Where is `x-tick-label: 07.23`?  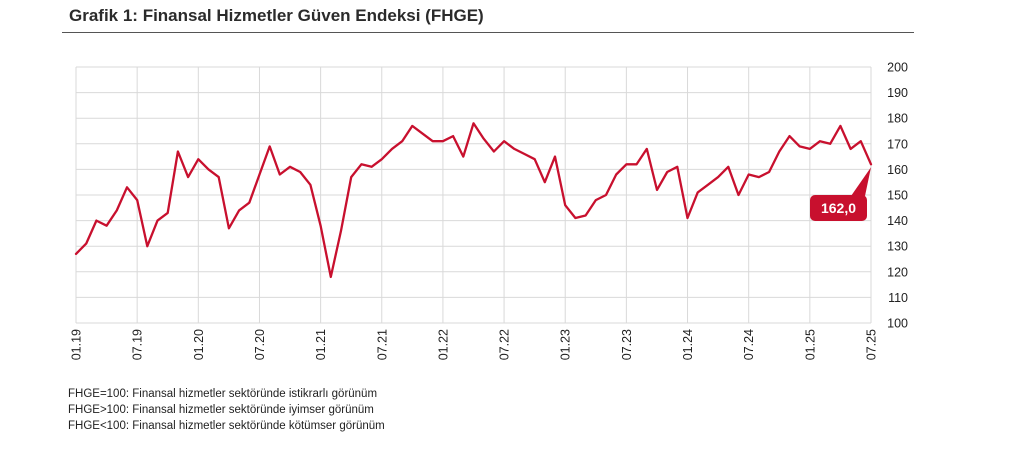 x-tick-label: 07.23 is located at coordinates (627, 344).